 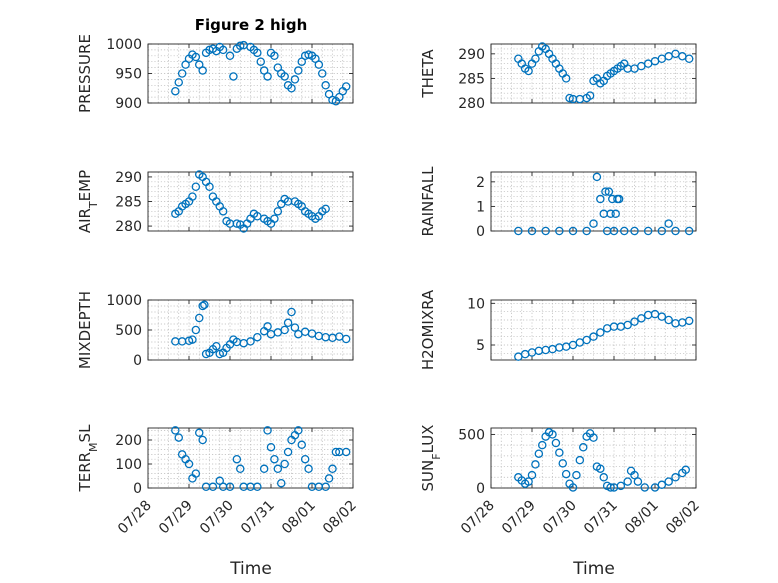 What do you see at coordinates (217, 518) in the screenshot?
I see `x-tick-label: 07/30` at bounding box center [217, 518].